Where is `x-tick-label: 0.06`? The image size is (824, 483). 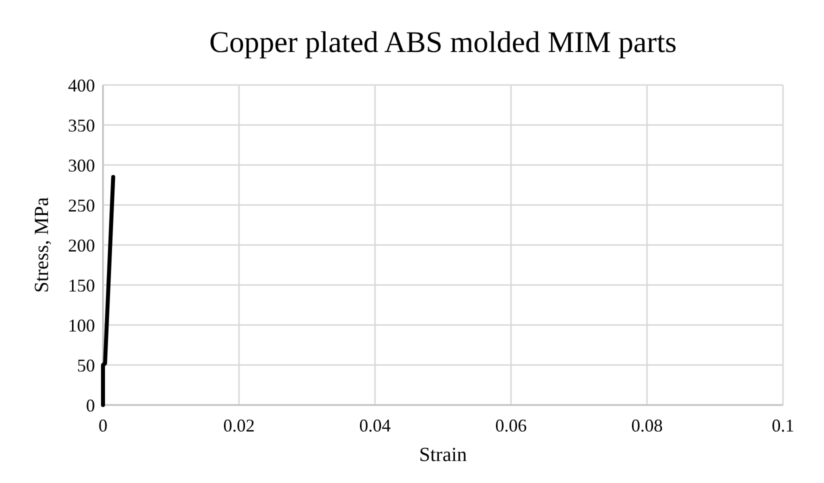 x-tick-label: 0.06 is located at coordinates (511, 426).